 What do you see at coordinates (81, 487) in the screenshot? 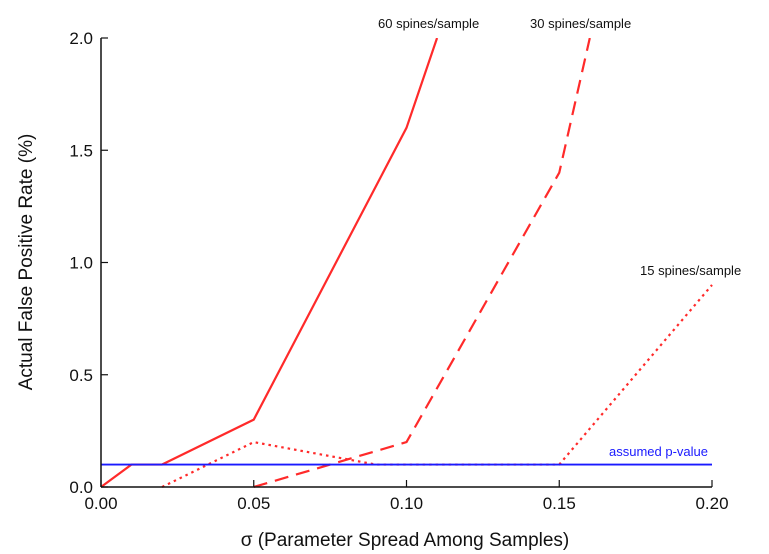
I see `y-tick-label: 0.0` at bounding box center [81, 487].